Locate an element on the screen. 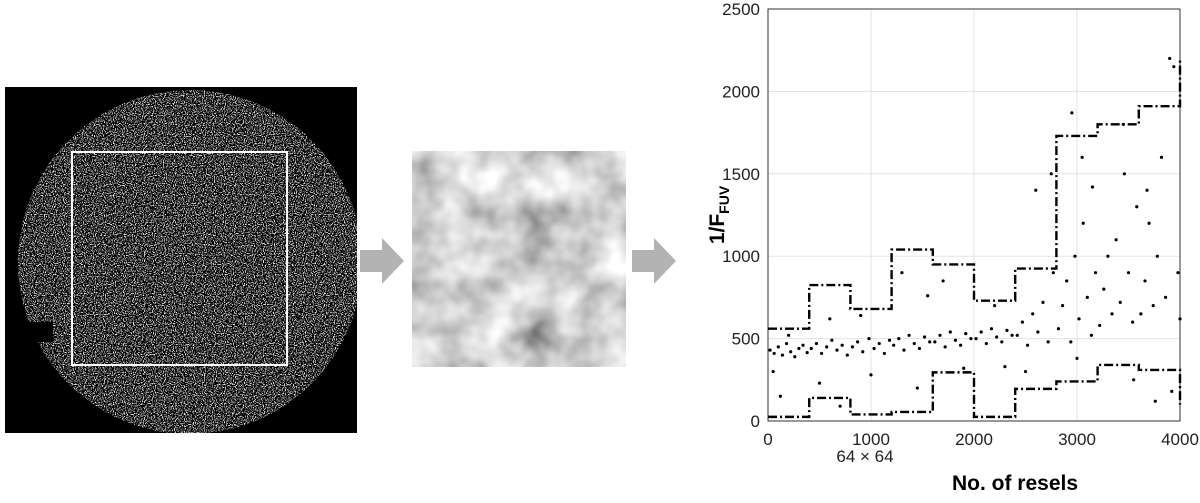 The width and height of the screenshot is (1200, 503). y-tick-label: 2000 is located at coordinates (741, 91).